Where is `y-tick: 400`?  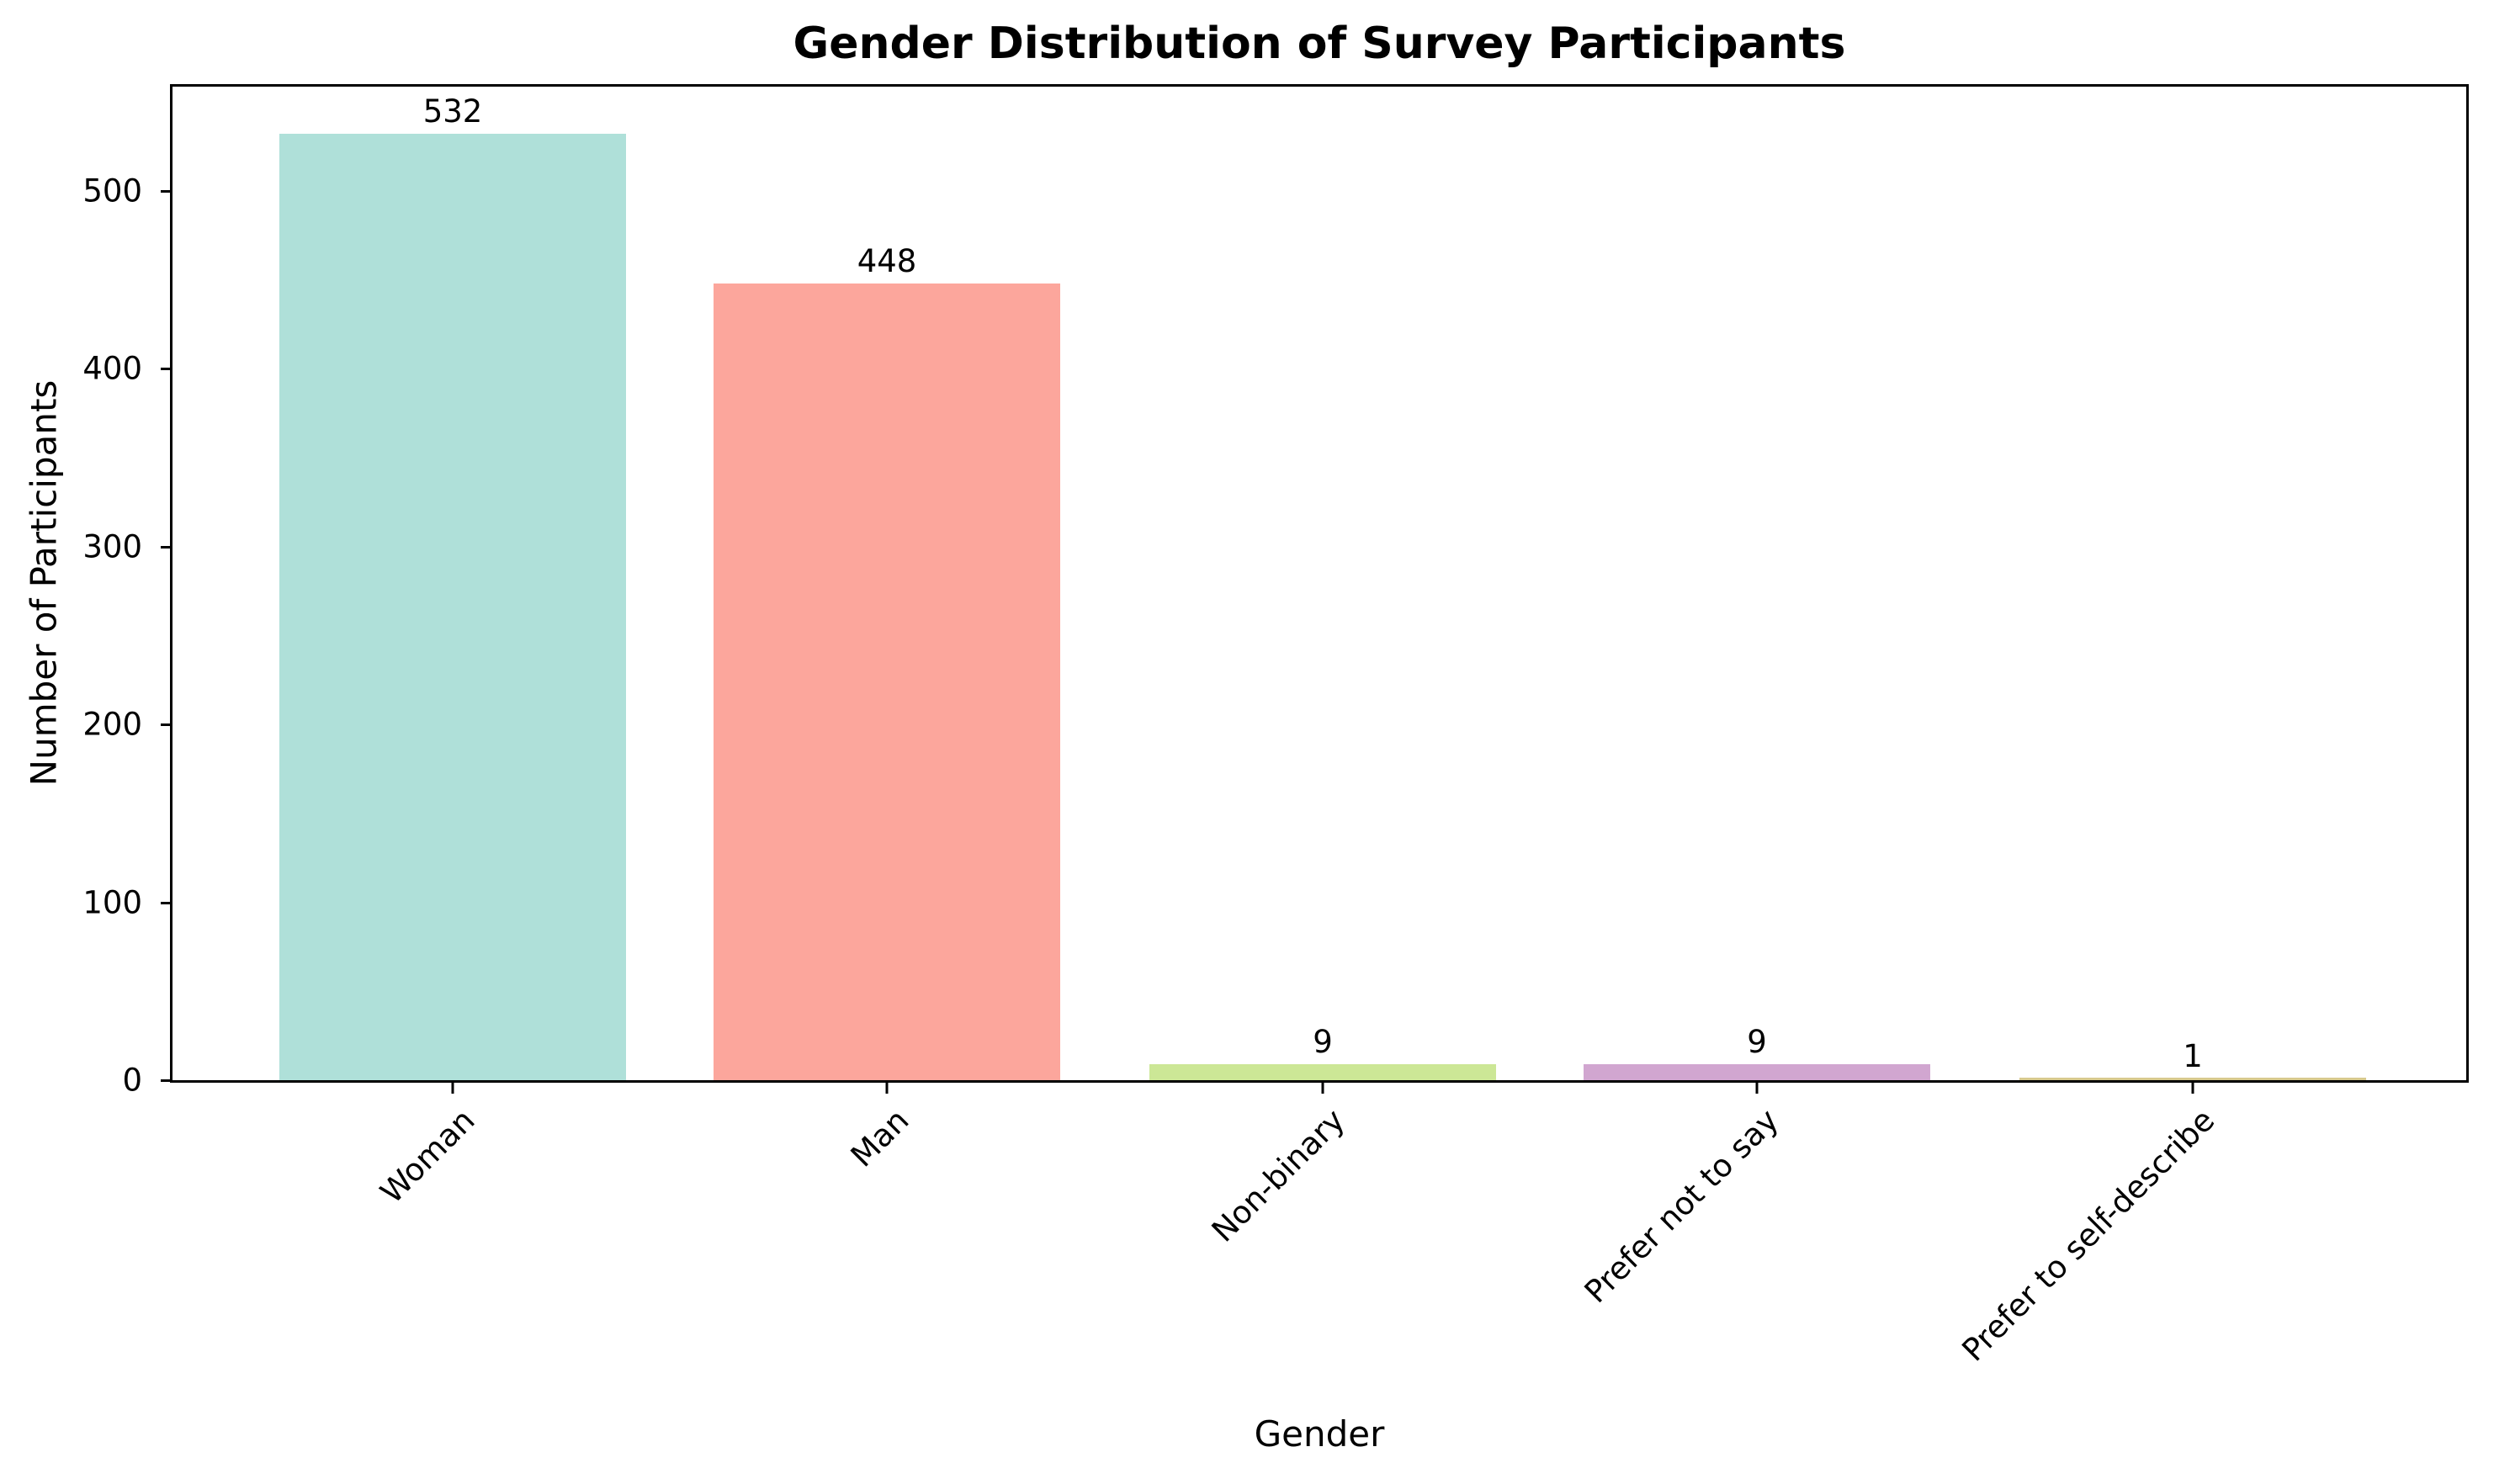
y-tick: 400 is located at coordinates (127, 369).